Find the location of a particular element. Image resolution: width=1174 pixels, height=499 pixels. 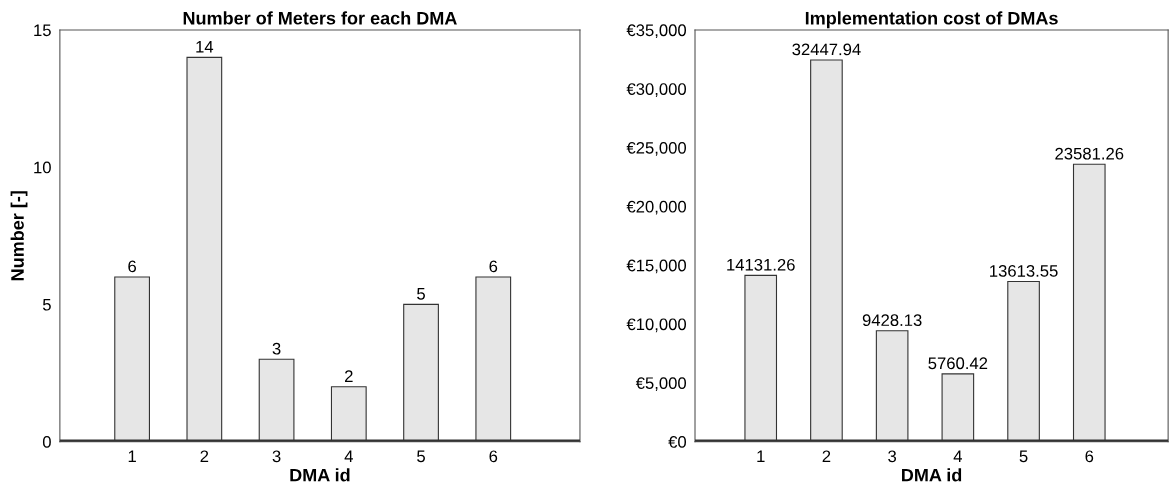

data-label: 9428.13 is located at coordinates (892, 320).